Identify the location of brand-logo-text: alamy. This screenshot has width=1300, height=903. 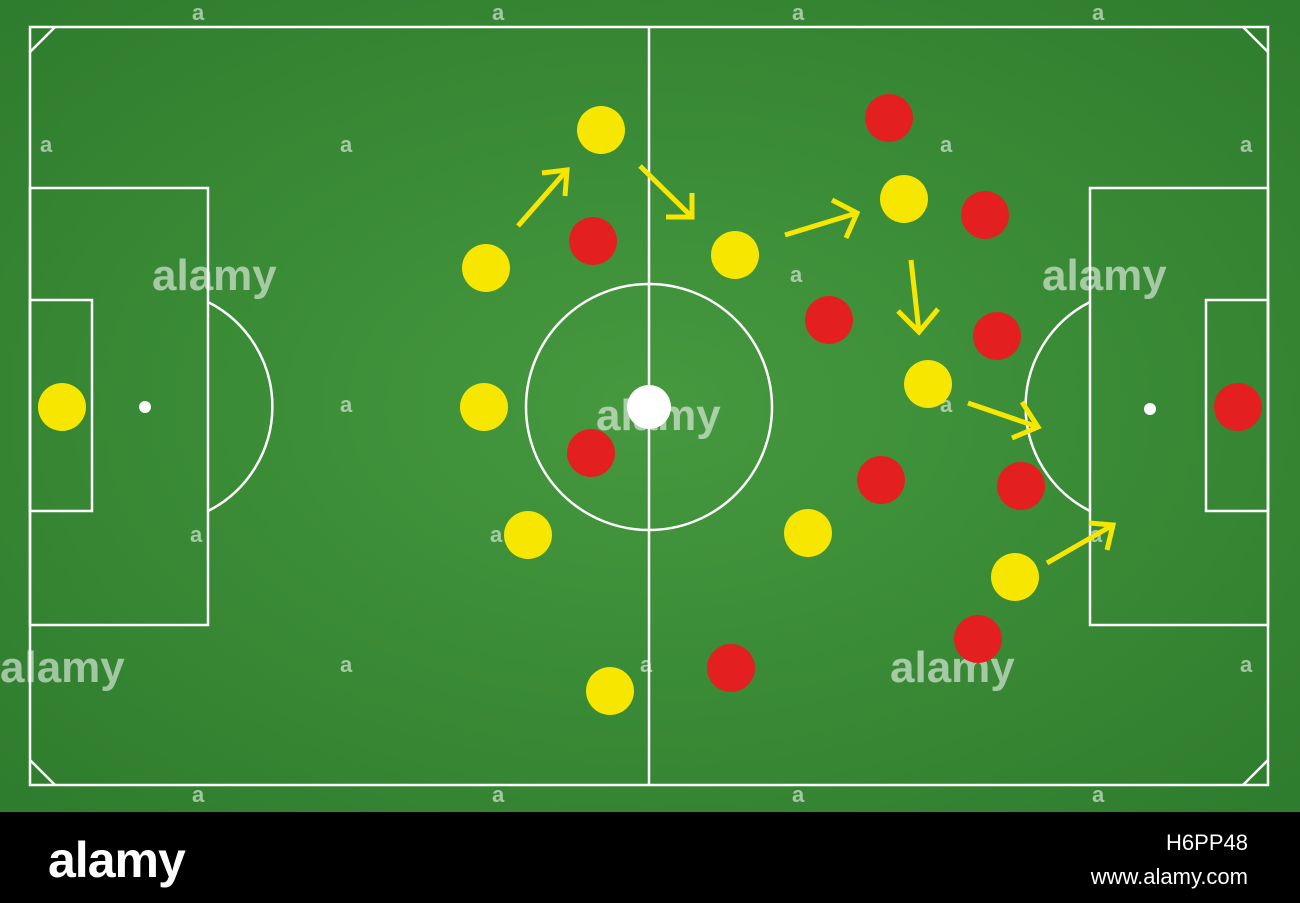
(117, 860).